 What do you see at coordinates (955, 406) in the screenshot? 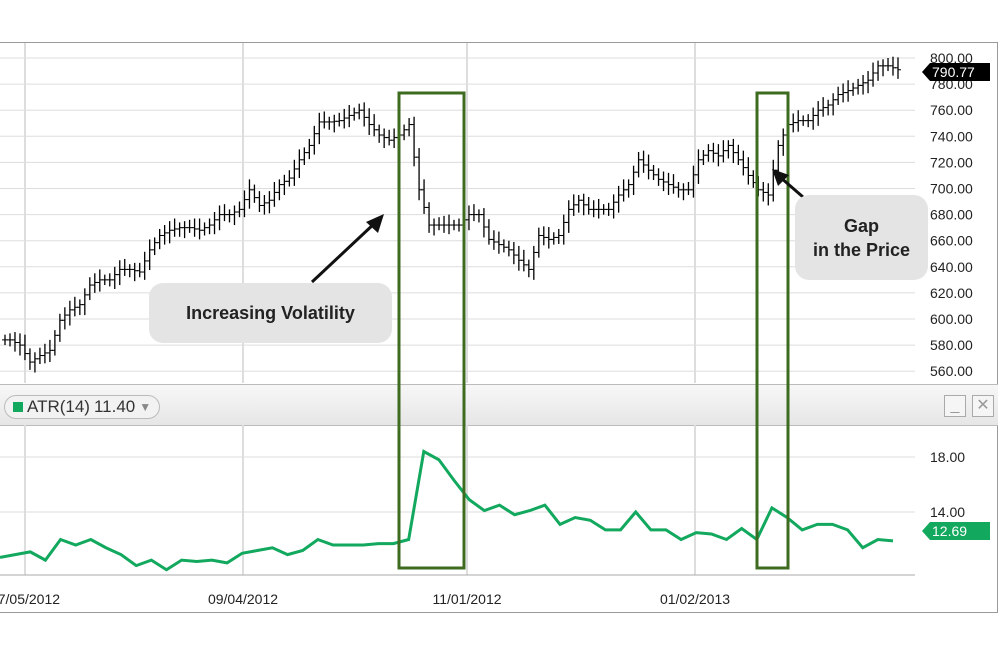
I see `minimize-icon: _` at bounding box center [955, 406].